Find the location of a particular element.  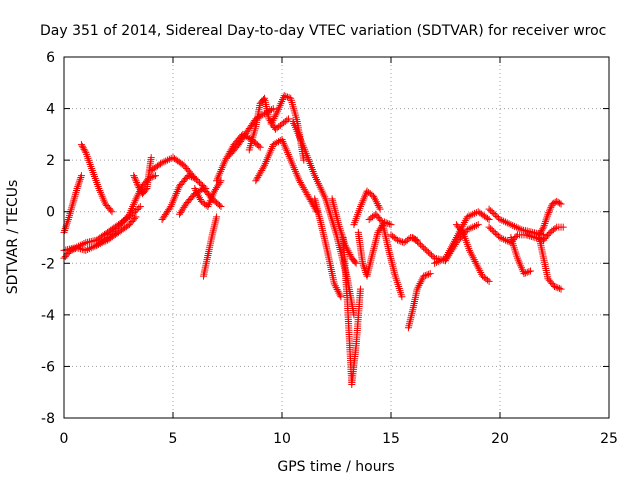

series-arc16 is located at coordinates (286, 176).